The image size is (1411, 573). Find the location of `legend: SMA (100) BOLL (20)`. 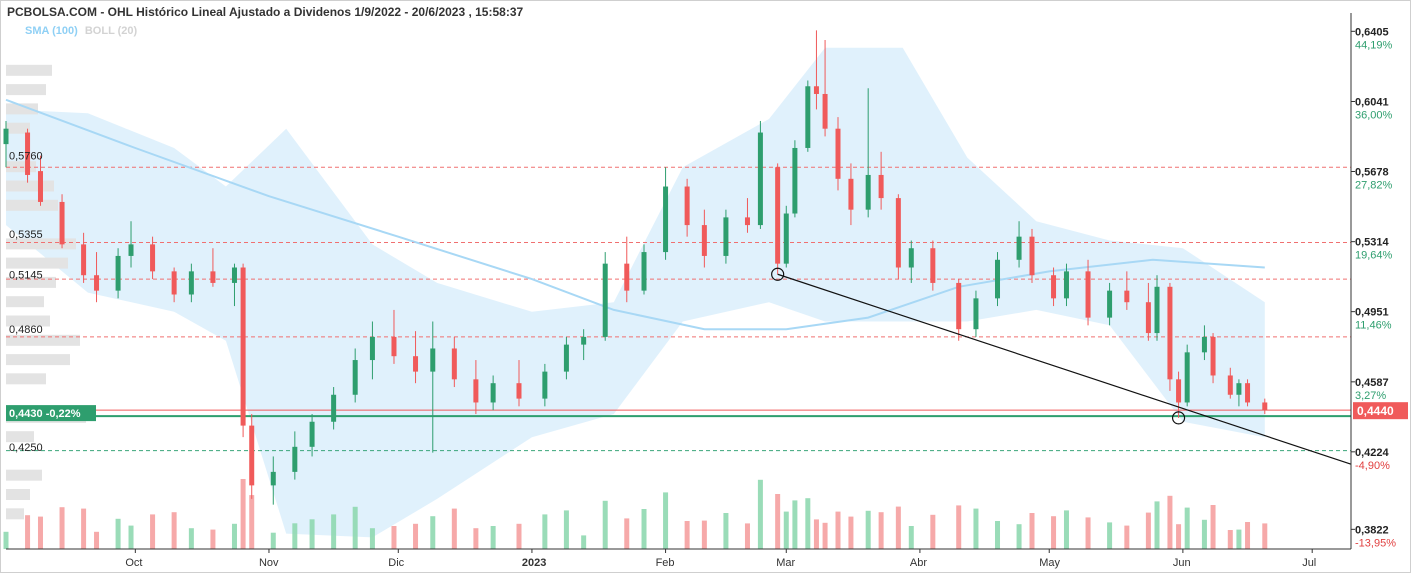

legend: SMA (100) BOLL (20) is located at coordinates (81, 31).